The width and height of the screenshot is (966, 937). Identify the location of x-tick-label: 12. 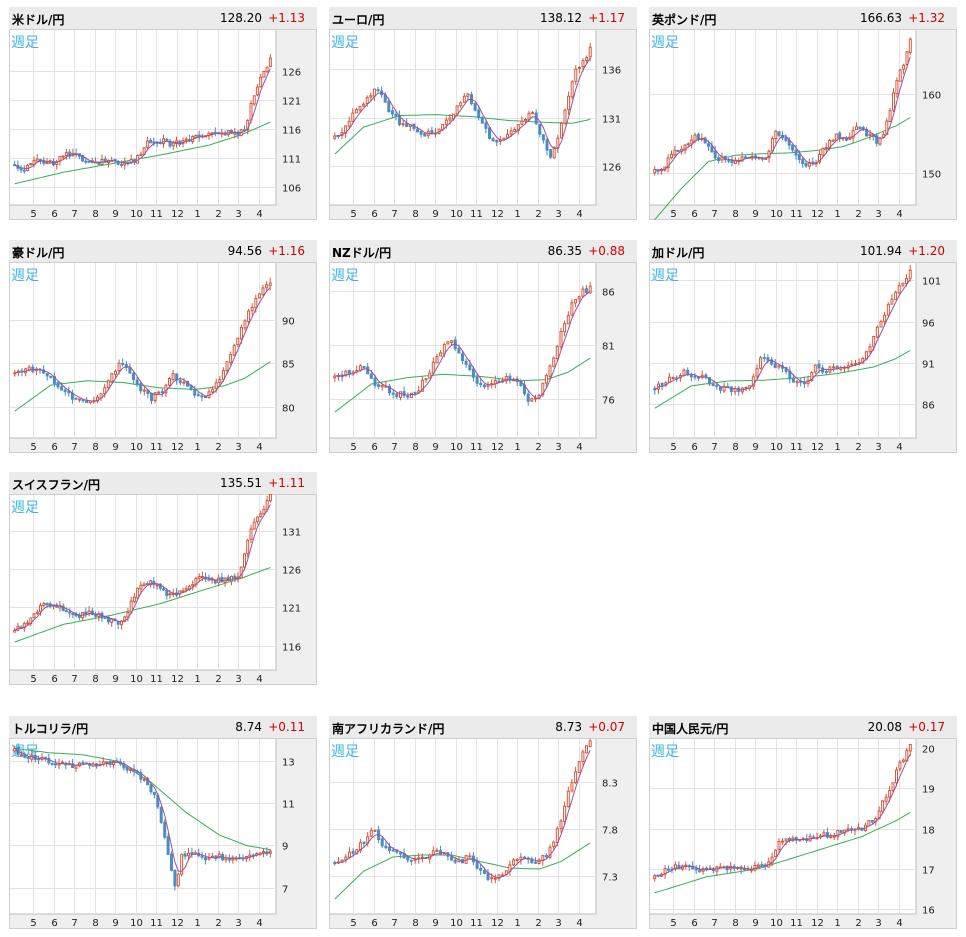
(497, 447).